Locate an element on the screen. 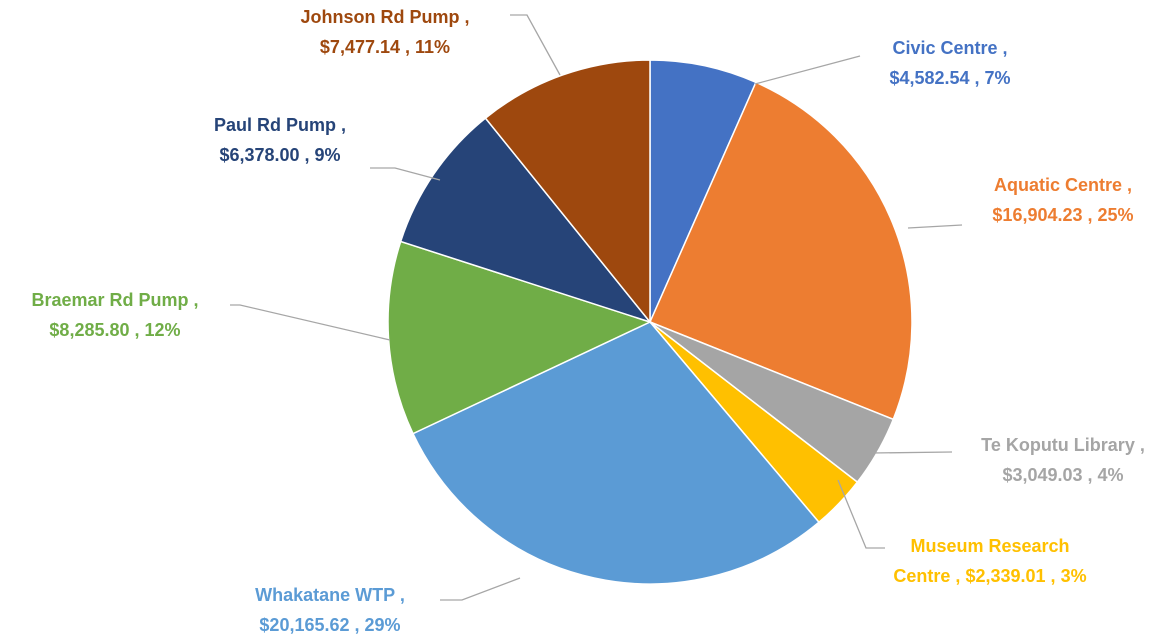 The height and width of the screenshot is (640, 1174). data-label: Whakatane WTP , $20,165.62 , 29% is located at coordinates (330, 610).